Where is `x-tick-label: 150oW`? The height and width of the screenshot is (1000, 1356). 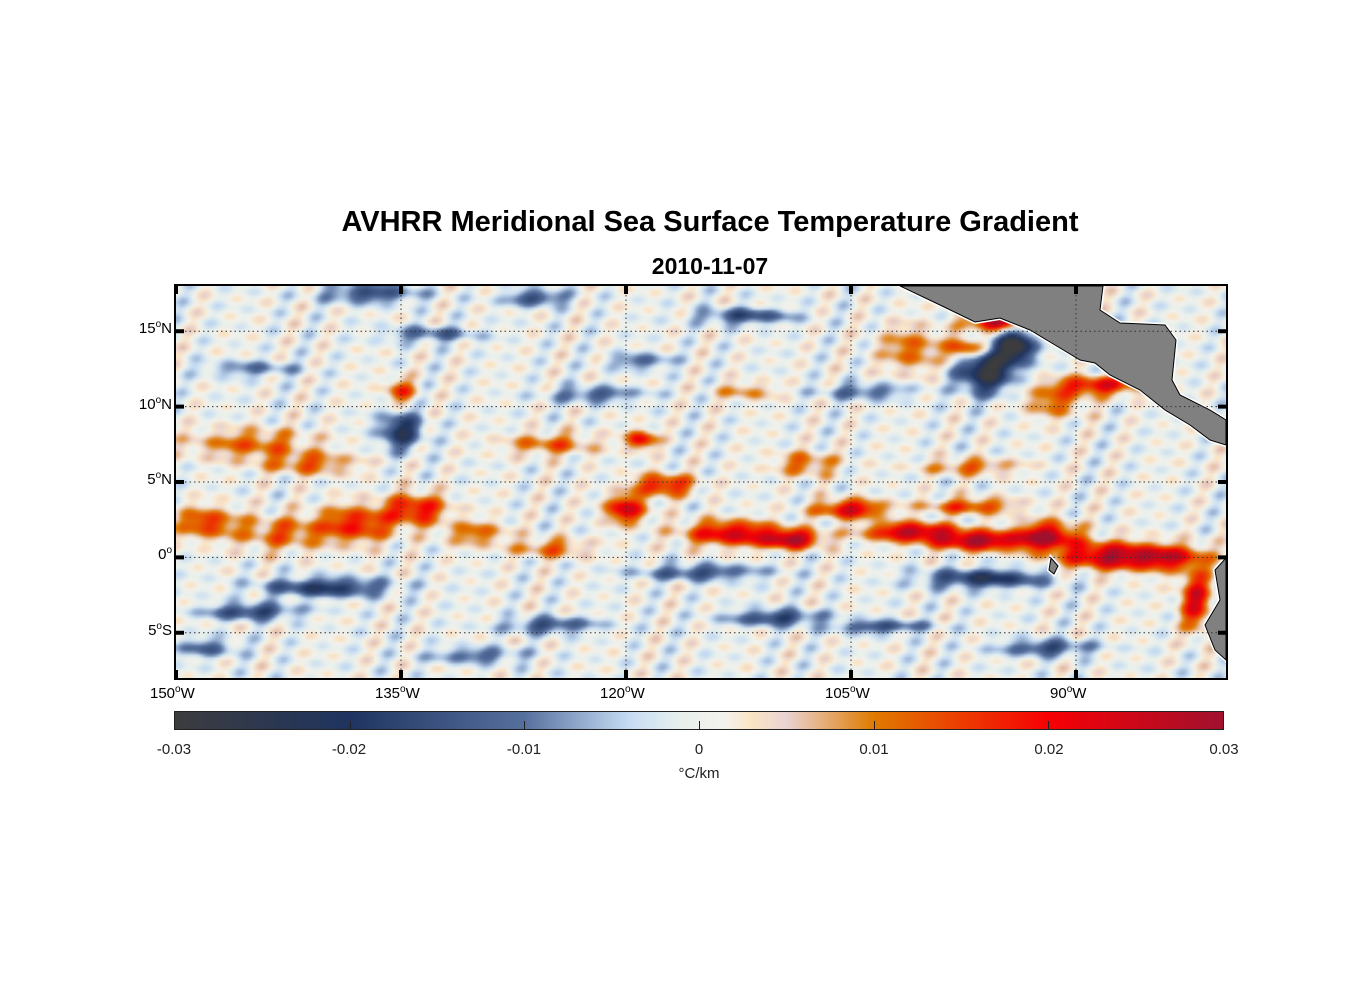
x-tick-label: 150oW is located at coordinates (172, 693).